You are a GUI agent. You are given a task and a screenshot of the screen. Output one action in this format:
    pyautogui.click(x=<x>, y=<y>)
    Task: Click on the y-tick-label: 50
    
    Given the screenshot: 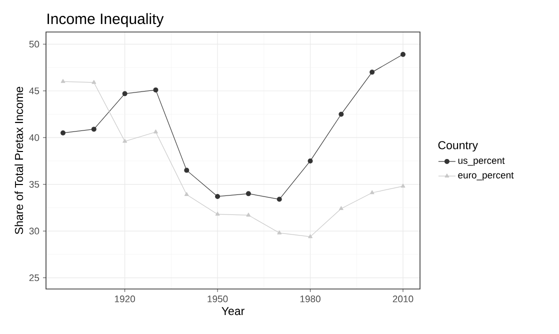 What is the action you would take?
    pyautogui.click(x=34, y=44)
    